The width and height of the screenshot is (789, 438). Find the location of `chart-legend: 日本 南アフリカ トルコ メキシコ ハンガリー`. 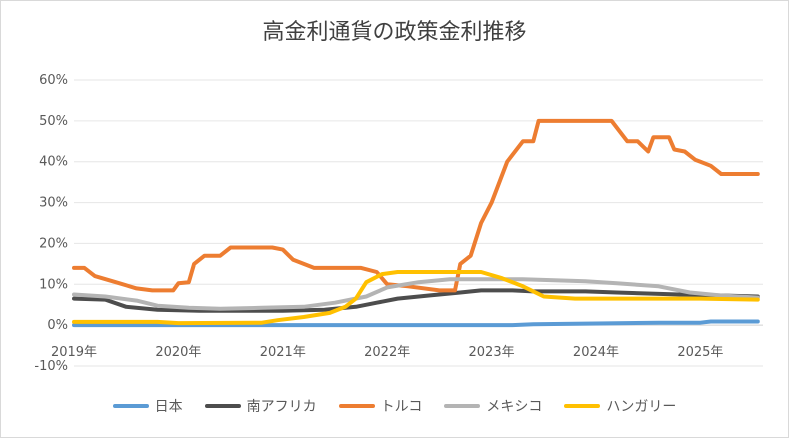

chart-legend: 日本 南アフリカ トルコ メキシコ ハンガリー is located at coordinates (394, 406).